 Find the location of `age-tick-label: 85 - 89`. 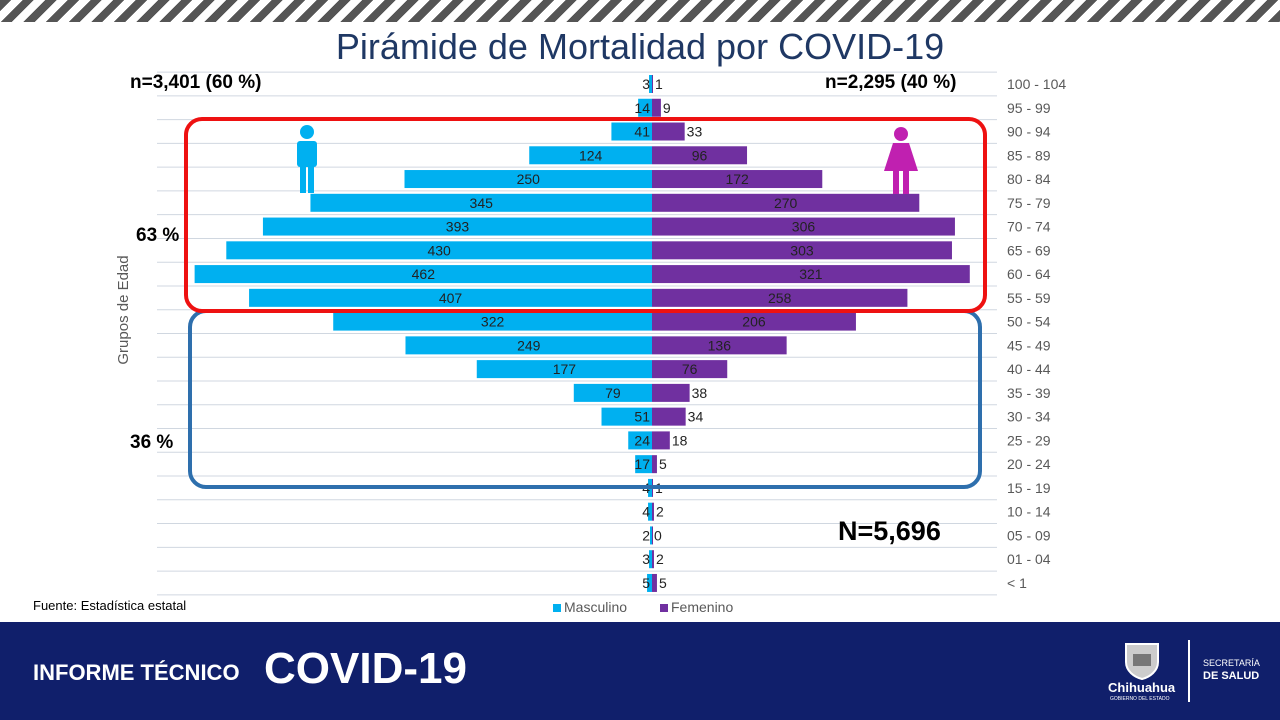

age-tick-label: 85 - 89 is located at coordinates (1029, 155).